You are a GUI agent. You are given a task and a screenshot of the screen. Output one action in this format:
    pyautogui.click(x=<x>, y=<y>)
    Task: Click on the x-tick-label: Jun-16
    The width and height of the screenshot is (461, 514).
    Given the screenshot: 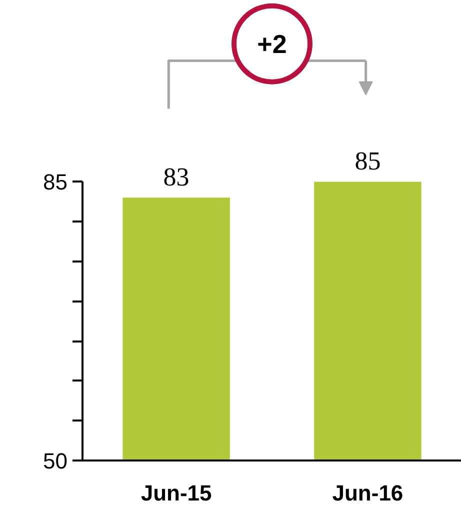 What is the action you would take?
    pyautogui.click(x=368, y=493)
    